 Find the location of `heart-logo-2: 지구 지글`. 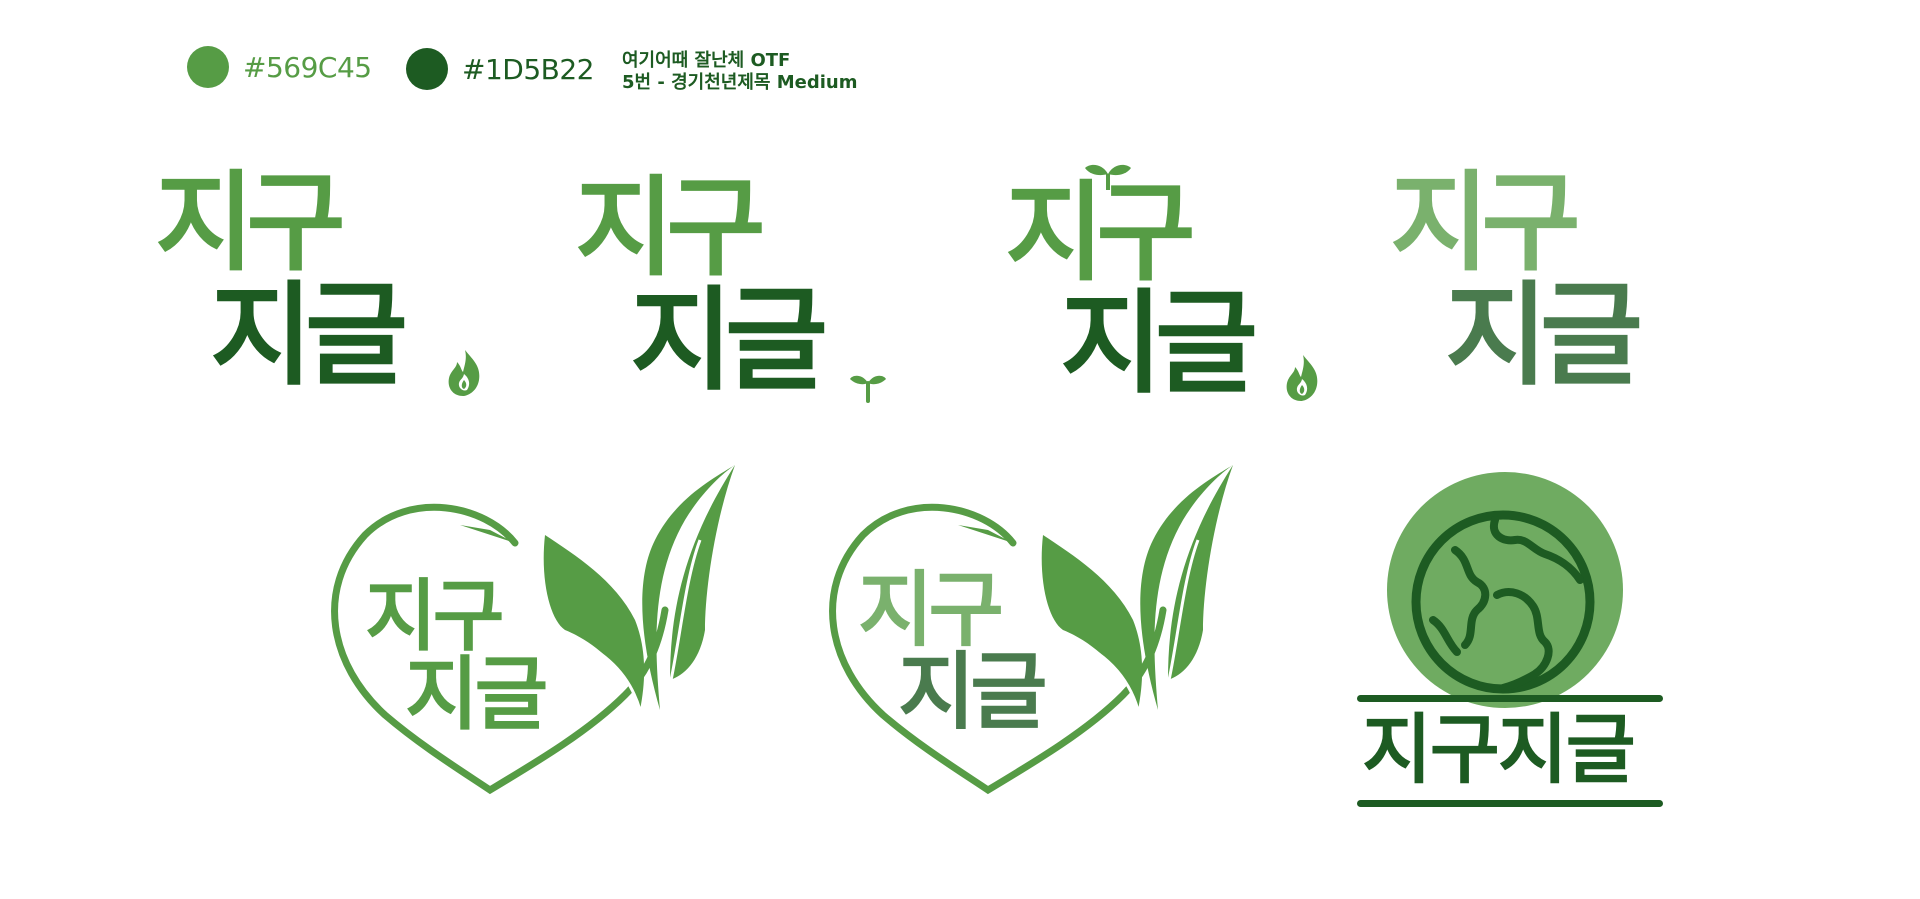

heart-logo-2: 지구 지글 is located at coordinates (1023, 635).